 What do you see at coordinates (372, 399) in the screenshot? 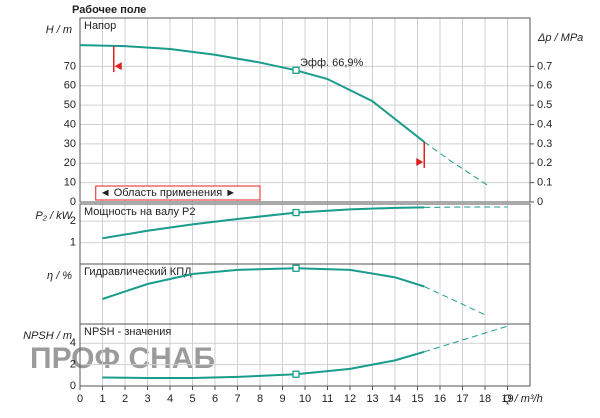
I see `x-tick-label: 13` at bounding box center [372, 399].